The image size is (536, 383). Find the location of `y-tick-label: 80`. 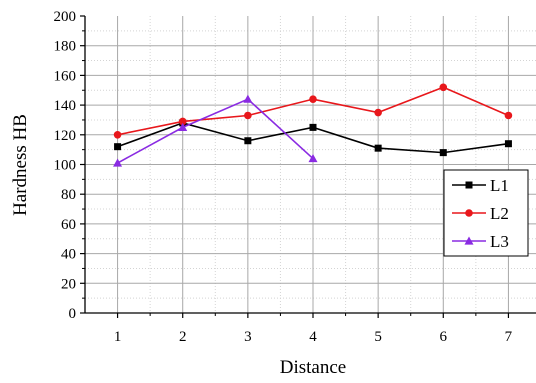

y-tick-label: 80 is located at coordinates (68, 195).